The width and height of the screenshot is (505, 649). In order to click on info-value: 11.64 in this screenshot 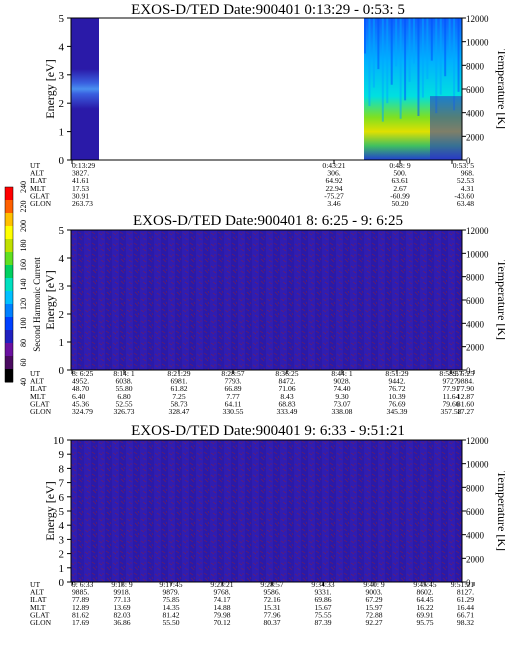, I will do `click(451, 396)`.